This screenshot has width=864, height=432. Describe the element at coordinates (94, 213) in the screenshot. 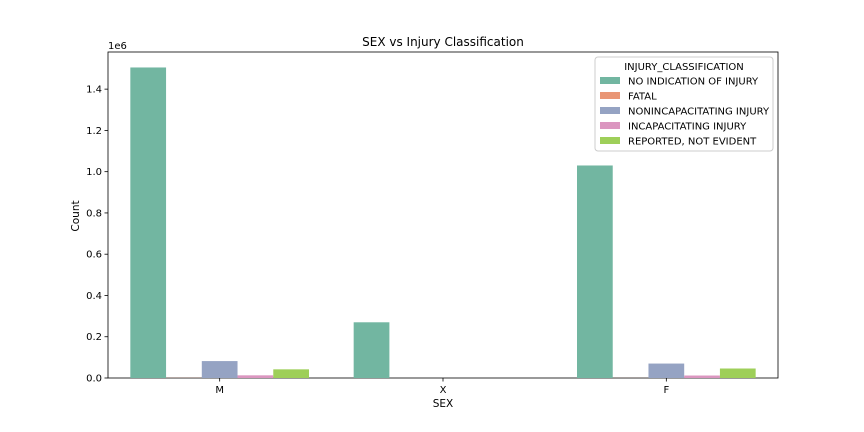

I see `y-tick-label: 0.8` at that location.